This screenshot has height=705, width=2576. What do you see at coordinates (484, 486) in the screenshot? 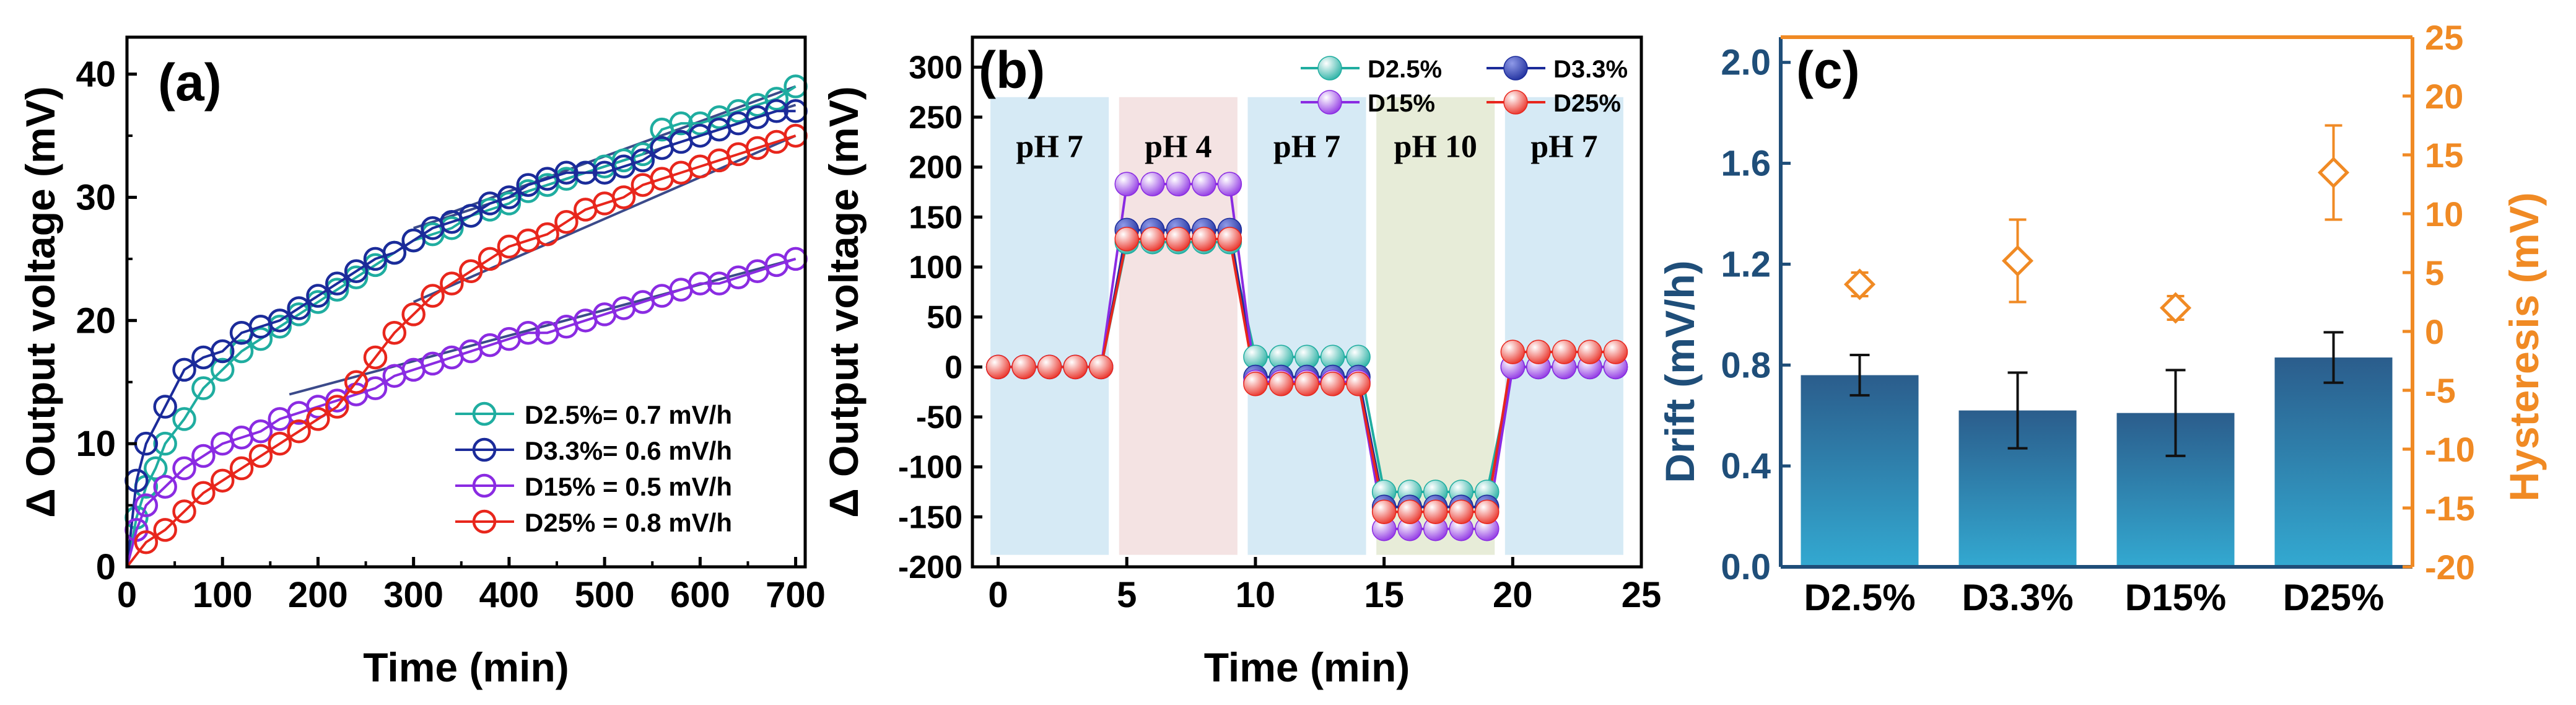
I see `legend-marker-d15pct` at bounding box center [484, 486].